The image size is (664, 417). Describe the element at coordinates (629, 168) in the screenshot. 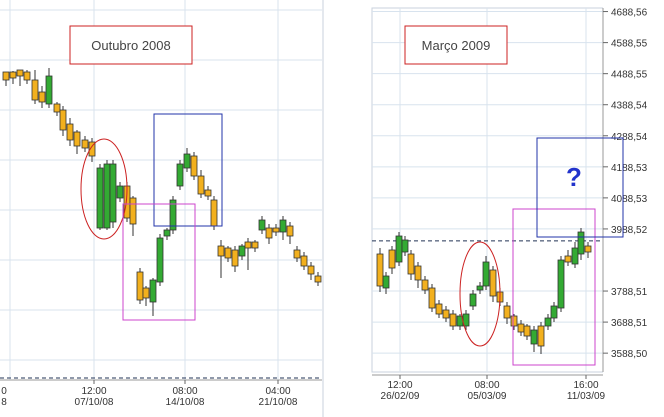

I see `y-tick-label: 4188,53` at that location.